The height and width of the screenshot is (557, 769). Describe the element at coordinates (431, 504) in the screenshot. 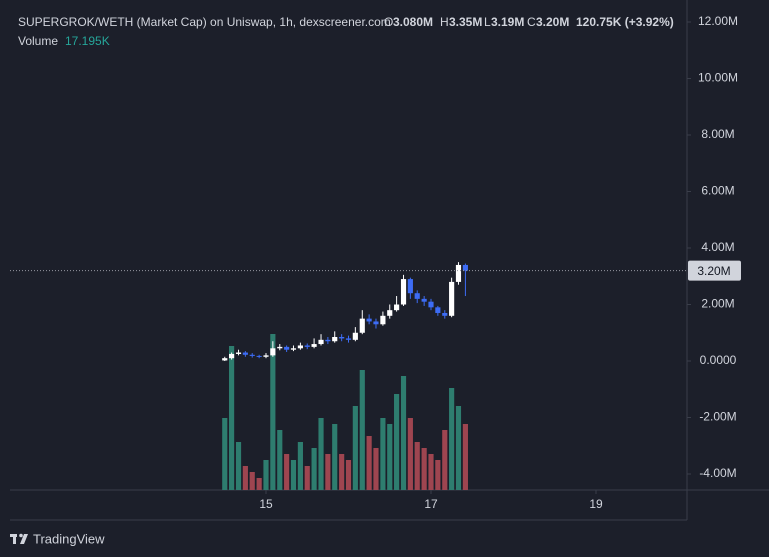

I see `x-tick-label: 17` at that location.